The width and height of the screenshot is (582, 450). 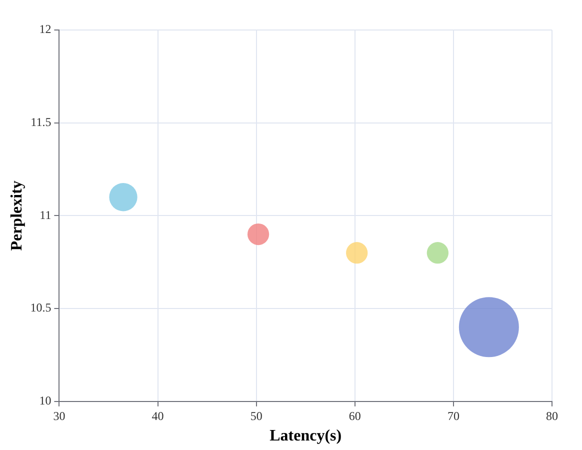 I want to click on x-tick-label: 50, so click(x=256, y=415).